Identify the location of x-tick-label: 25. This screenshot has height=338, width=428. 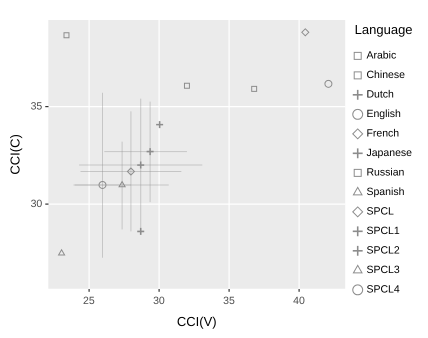
(89, 300).